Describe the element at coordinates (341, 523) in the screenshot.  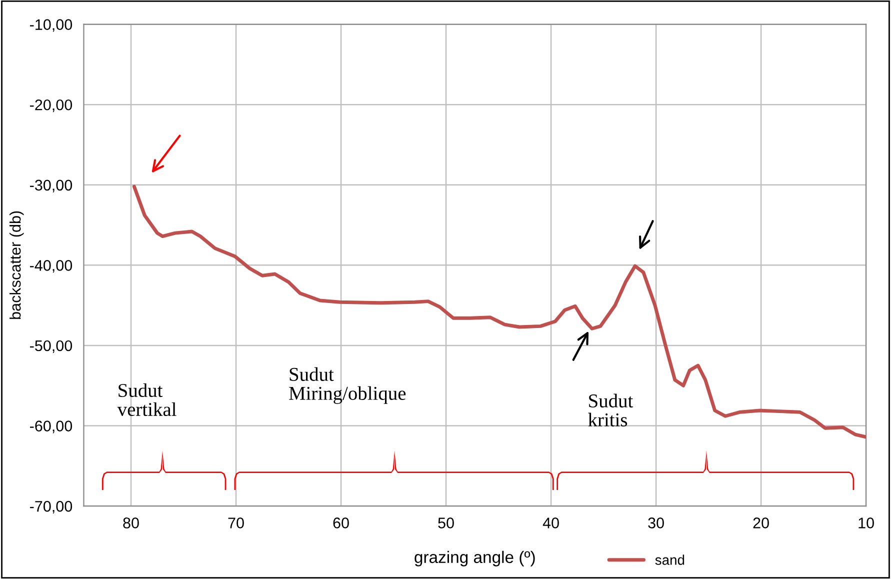
I see `x-tick-label: 60` at that location.